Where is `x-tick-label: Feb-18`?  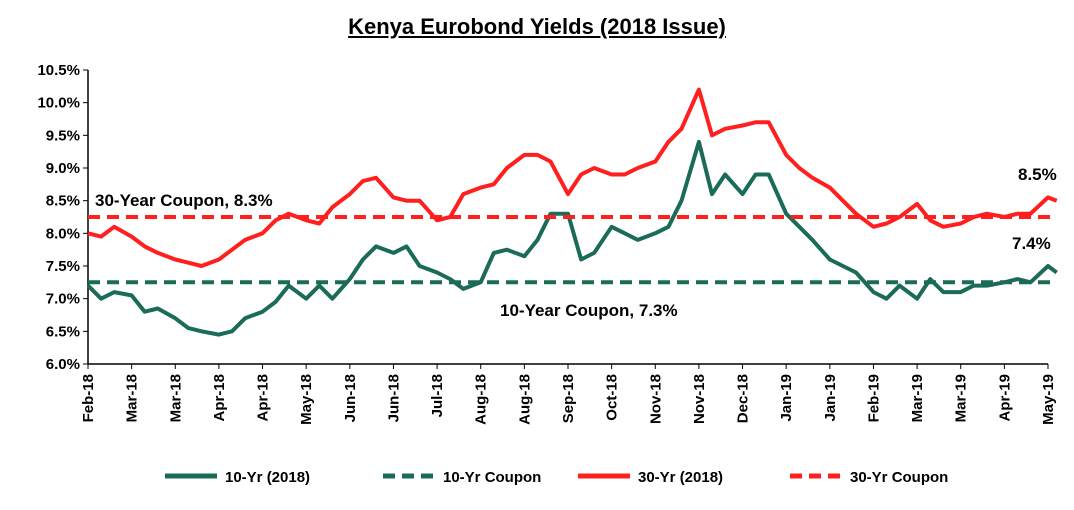
x-tick-label: Feb-18 is located at coordinates (88, 398).